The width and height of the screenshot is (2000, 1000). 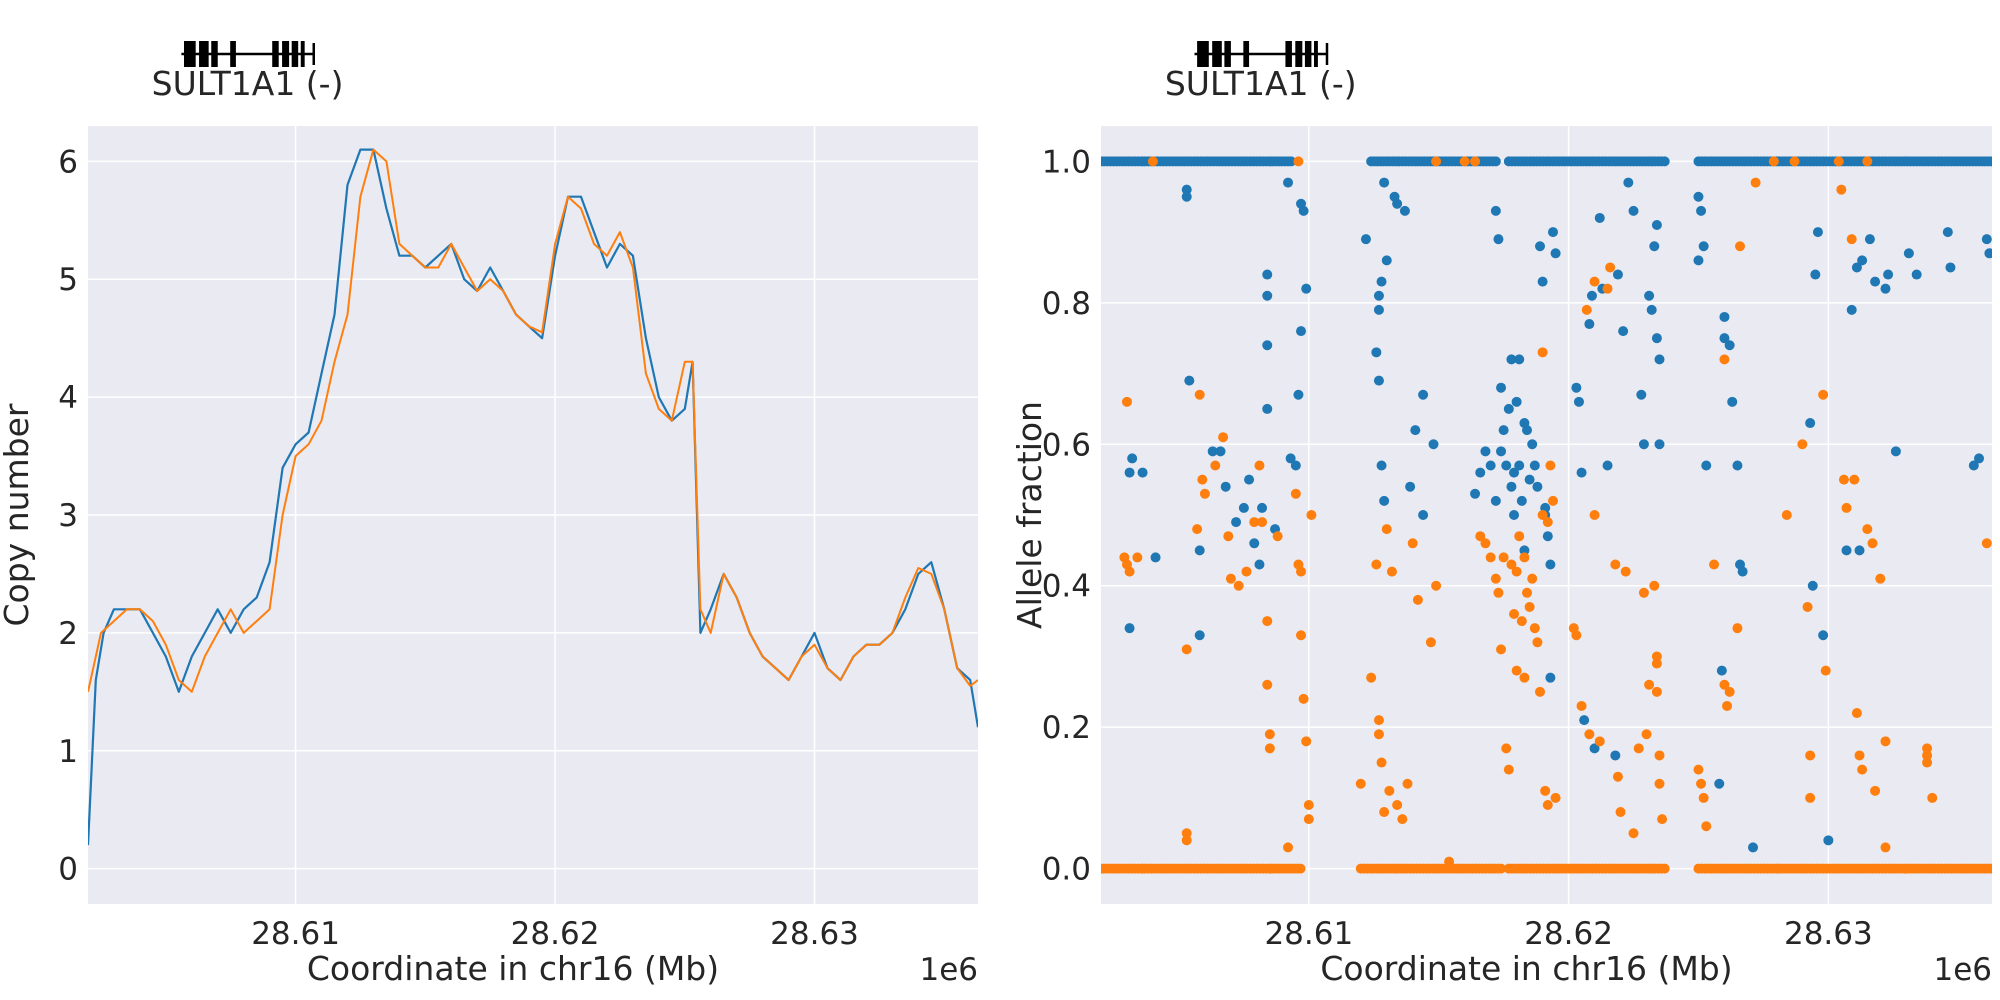 I want to click on y-axis-label: Allele fraction, so click(x=1029, y=515).